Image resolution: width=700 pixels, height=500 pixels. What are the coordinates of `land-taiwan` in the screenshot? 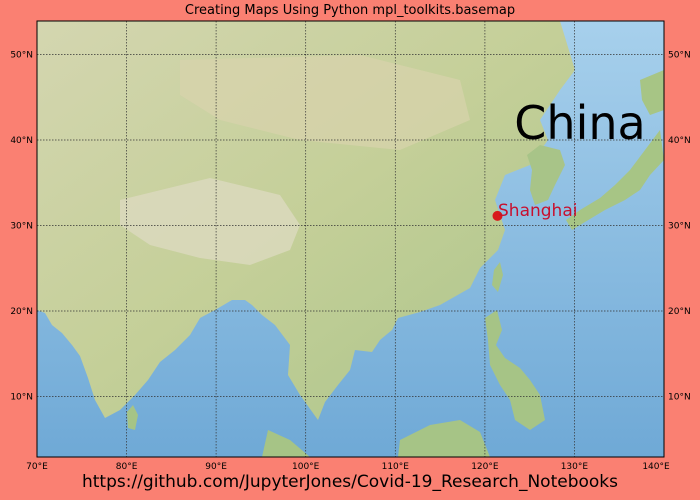 It's located at (497, 277).